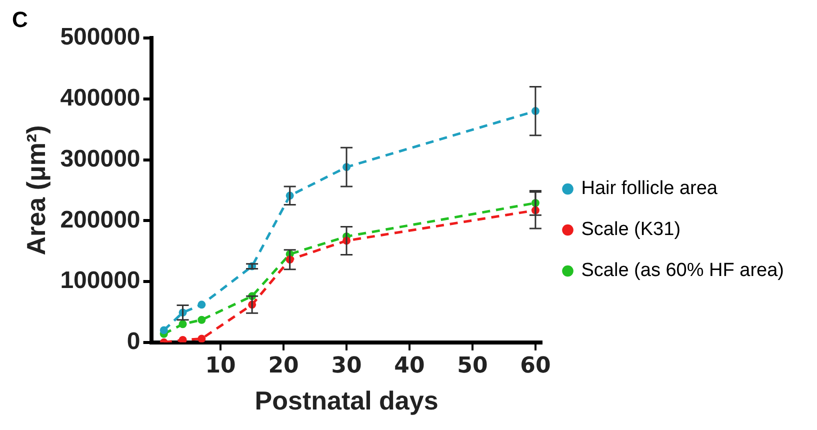  What do you see at coordinates (133, 342) in the screenshot?
I see `y-tick-label: 0` at bounding box center [133, 342].